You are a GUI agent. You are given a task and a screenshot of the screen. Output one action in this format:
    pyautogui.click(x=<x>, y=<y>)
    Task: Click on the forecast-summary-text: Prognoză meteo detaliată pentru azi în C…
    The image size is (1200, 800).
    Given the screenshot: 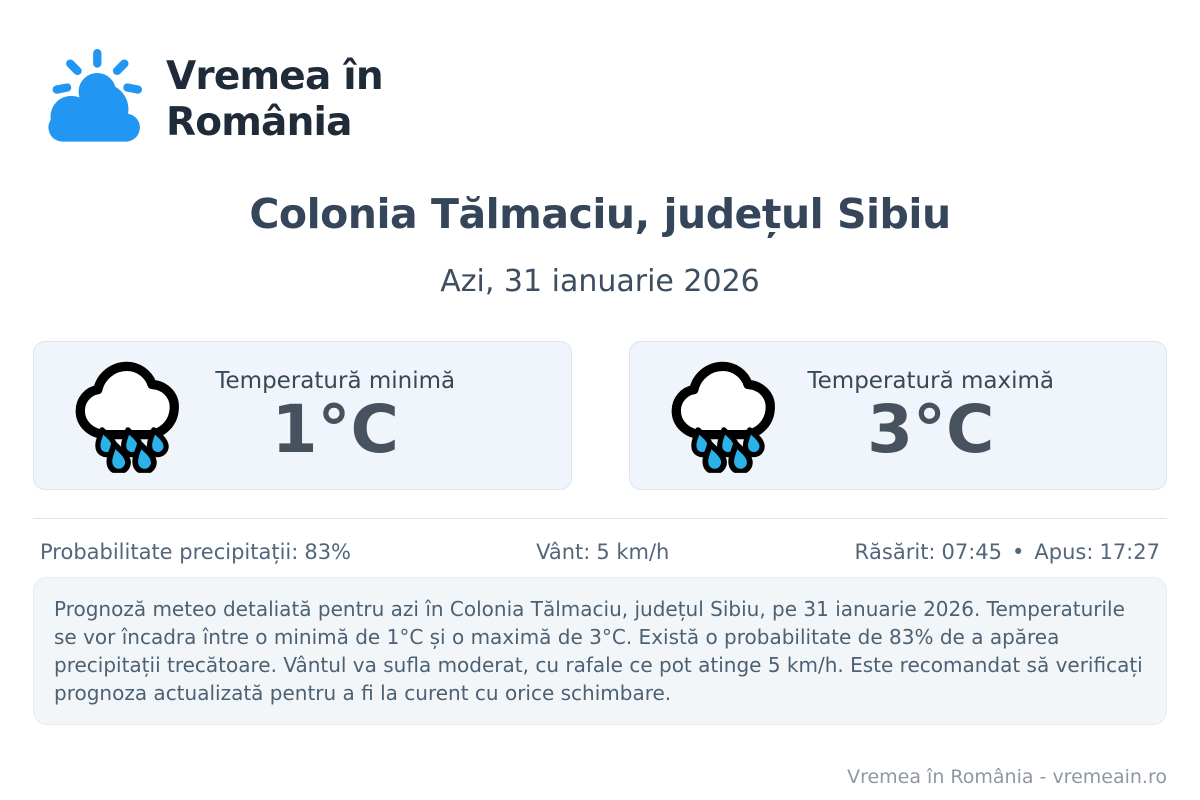 What is the action you would take?
    pyautogui.click(x=598, y=651)
    